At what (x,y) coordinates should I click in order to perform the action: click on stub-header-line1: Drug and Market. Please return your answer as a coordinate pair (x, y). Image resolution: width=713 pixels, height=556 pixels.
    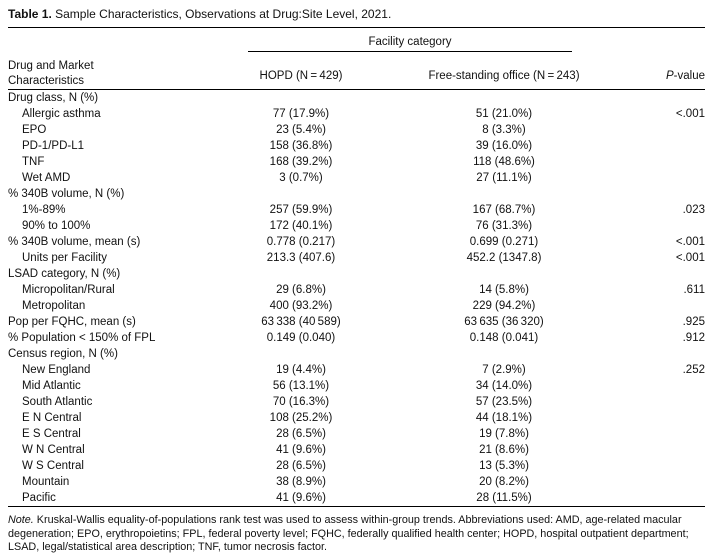
    Looking at the image, I should click on (51, 66).